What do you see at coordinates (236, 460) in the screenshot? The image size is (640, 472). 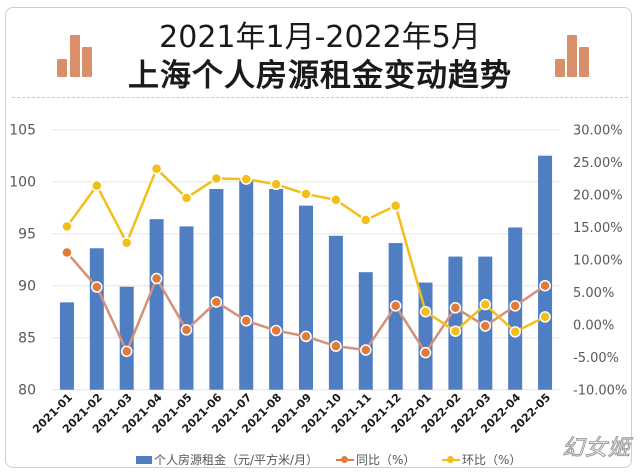 I see `legend-label-rent: 个人房源租金（元/平方米/月）` at bounding box center [236, 460].